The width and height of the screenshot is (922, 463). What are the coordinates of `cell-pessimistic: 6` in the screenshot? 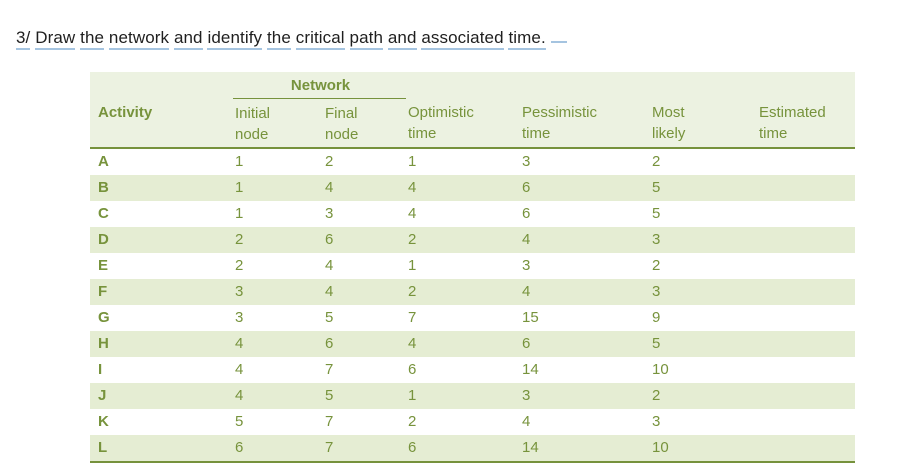 It's located at (526, 187).